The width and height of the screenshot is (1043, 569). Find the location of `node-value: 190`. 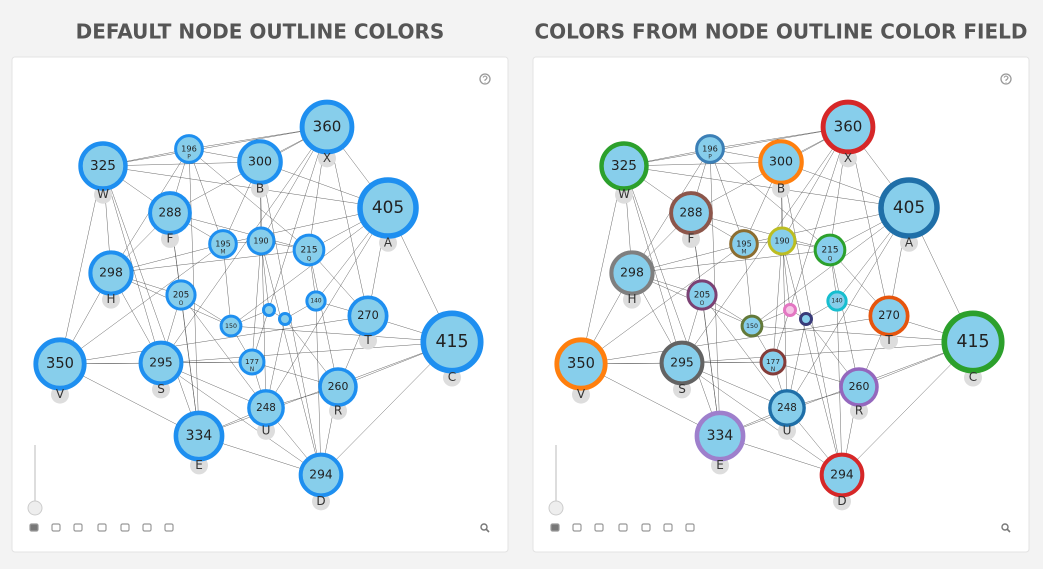

node-value: 190 is located at coordinates (260, 241).